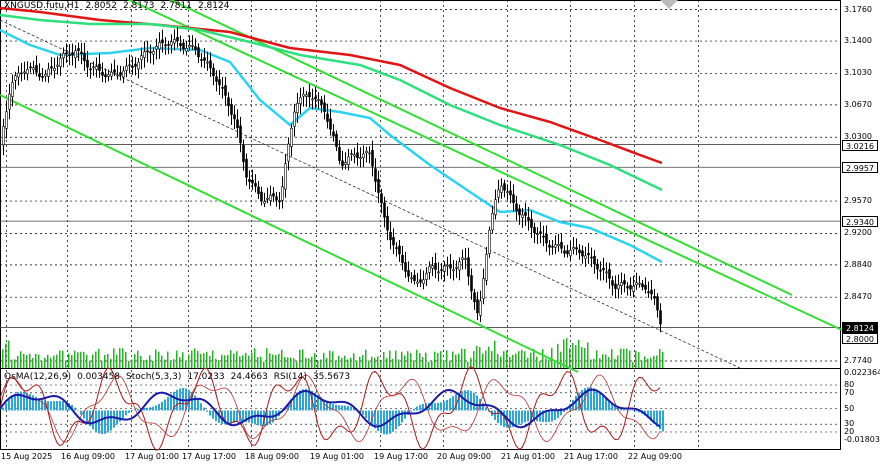  I want to click on stoch-line, so click(330, 408).